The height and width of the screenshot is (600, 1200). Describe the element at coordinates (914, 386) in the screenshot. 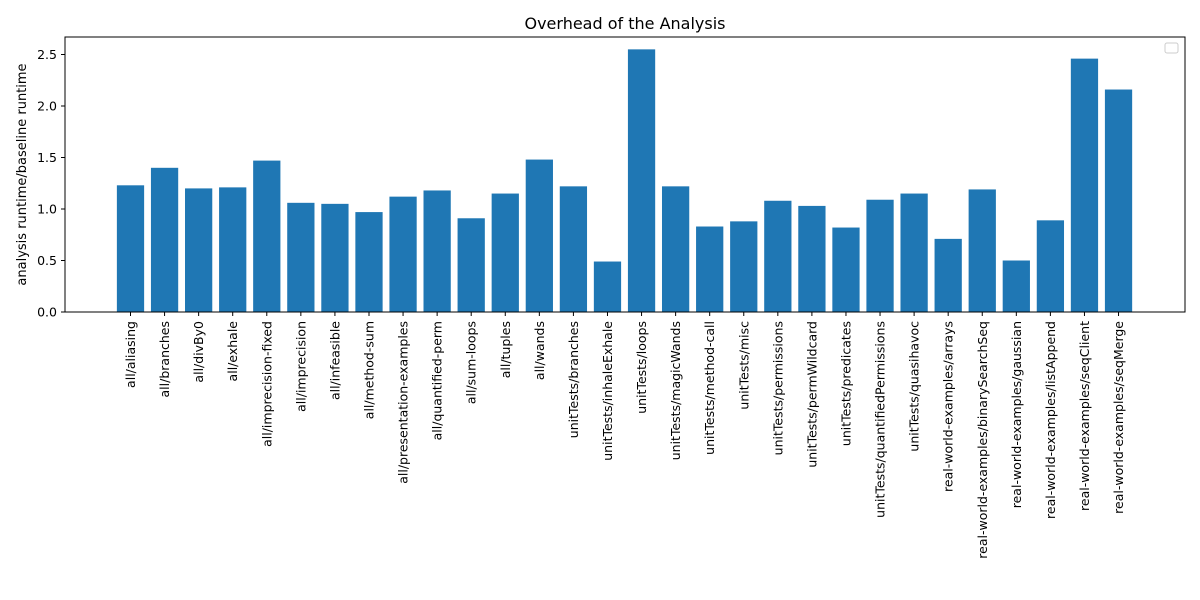

I see `x-tick-label: unitTests/quasihavoc` at that location.